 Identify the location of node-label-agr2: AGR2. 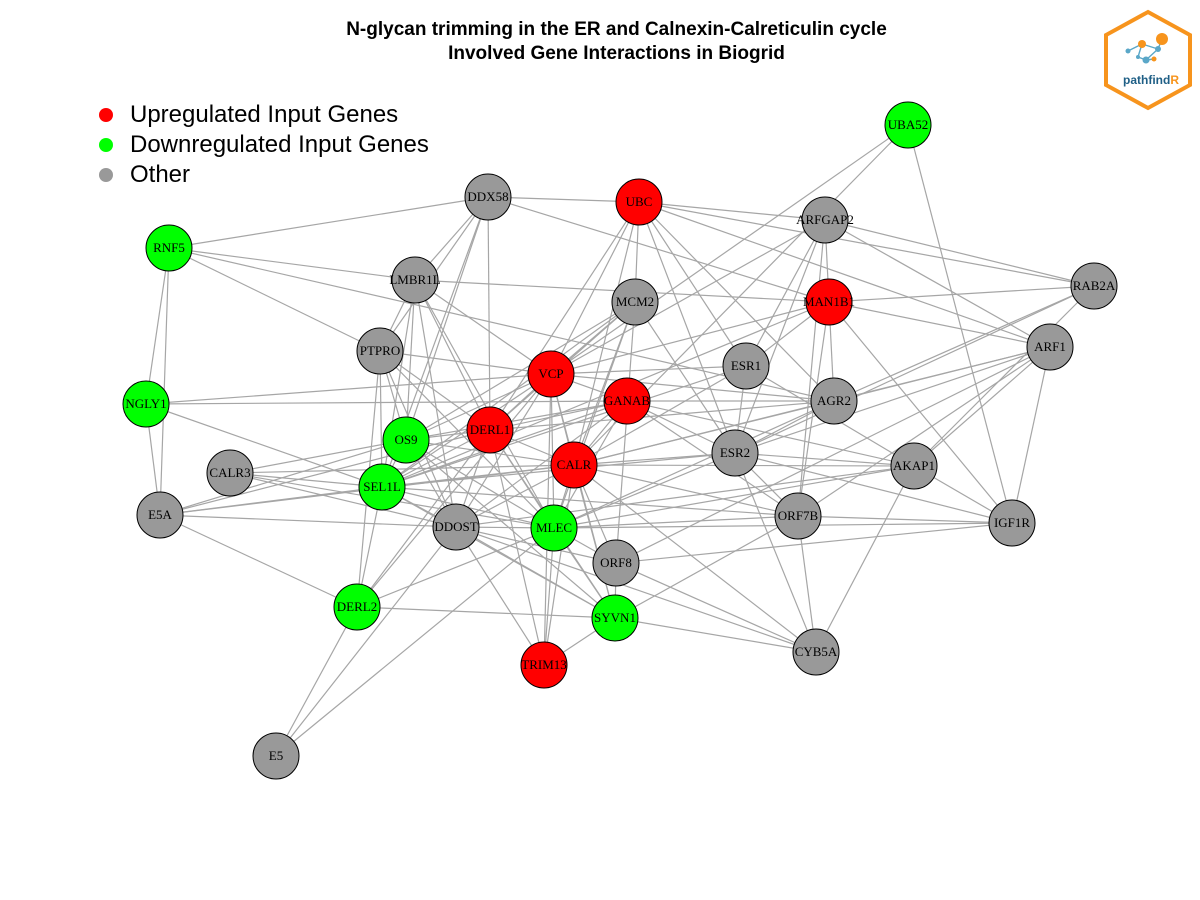
(834, 400).